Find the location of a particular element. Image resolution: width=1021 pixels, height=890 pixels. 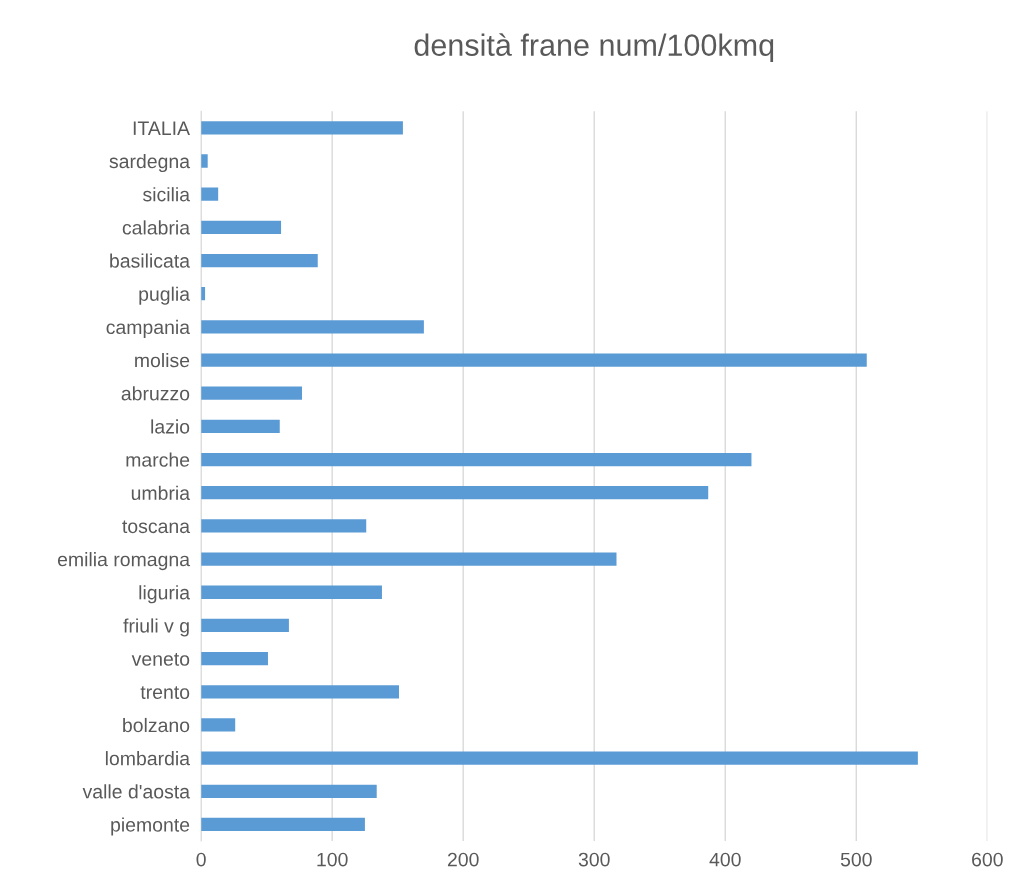

x-tick-label: 600 is located at coordinates (987, 859).